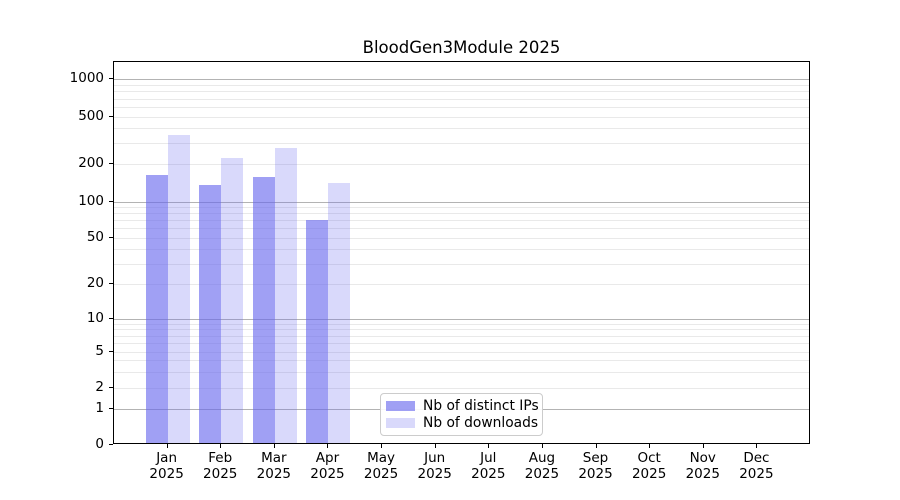 The image size is (900, 500). What do you see at coordinates (99, 350) in the screenshot?
I see `y-tick-label: 5` at bounding box center [99, 350].